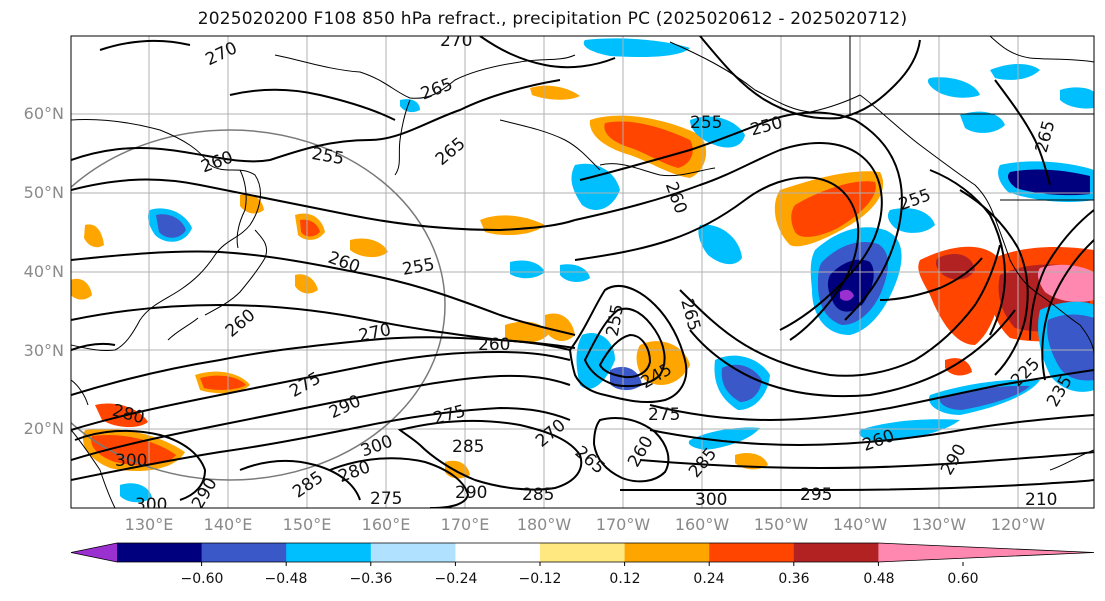 The height and width of the screenshot is (601, 1105). I want to click on colorbar-tick: −0.12, so click(540, 579).